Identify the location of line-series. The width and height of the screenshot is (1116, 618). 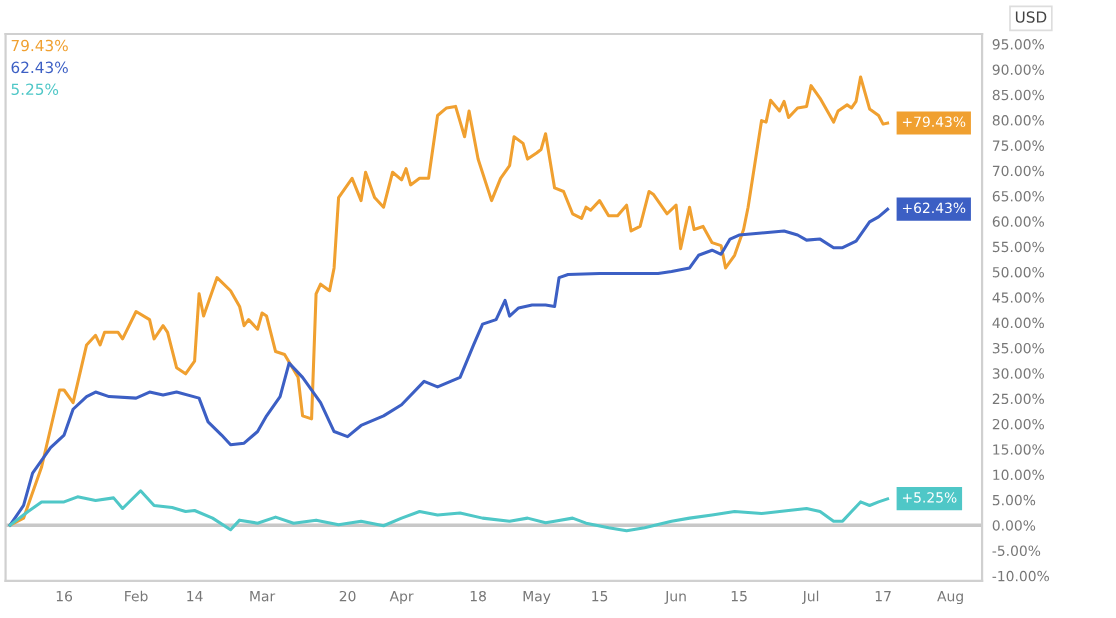
(449, 511).